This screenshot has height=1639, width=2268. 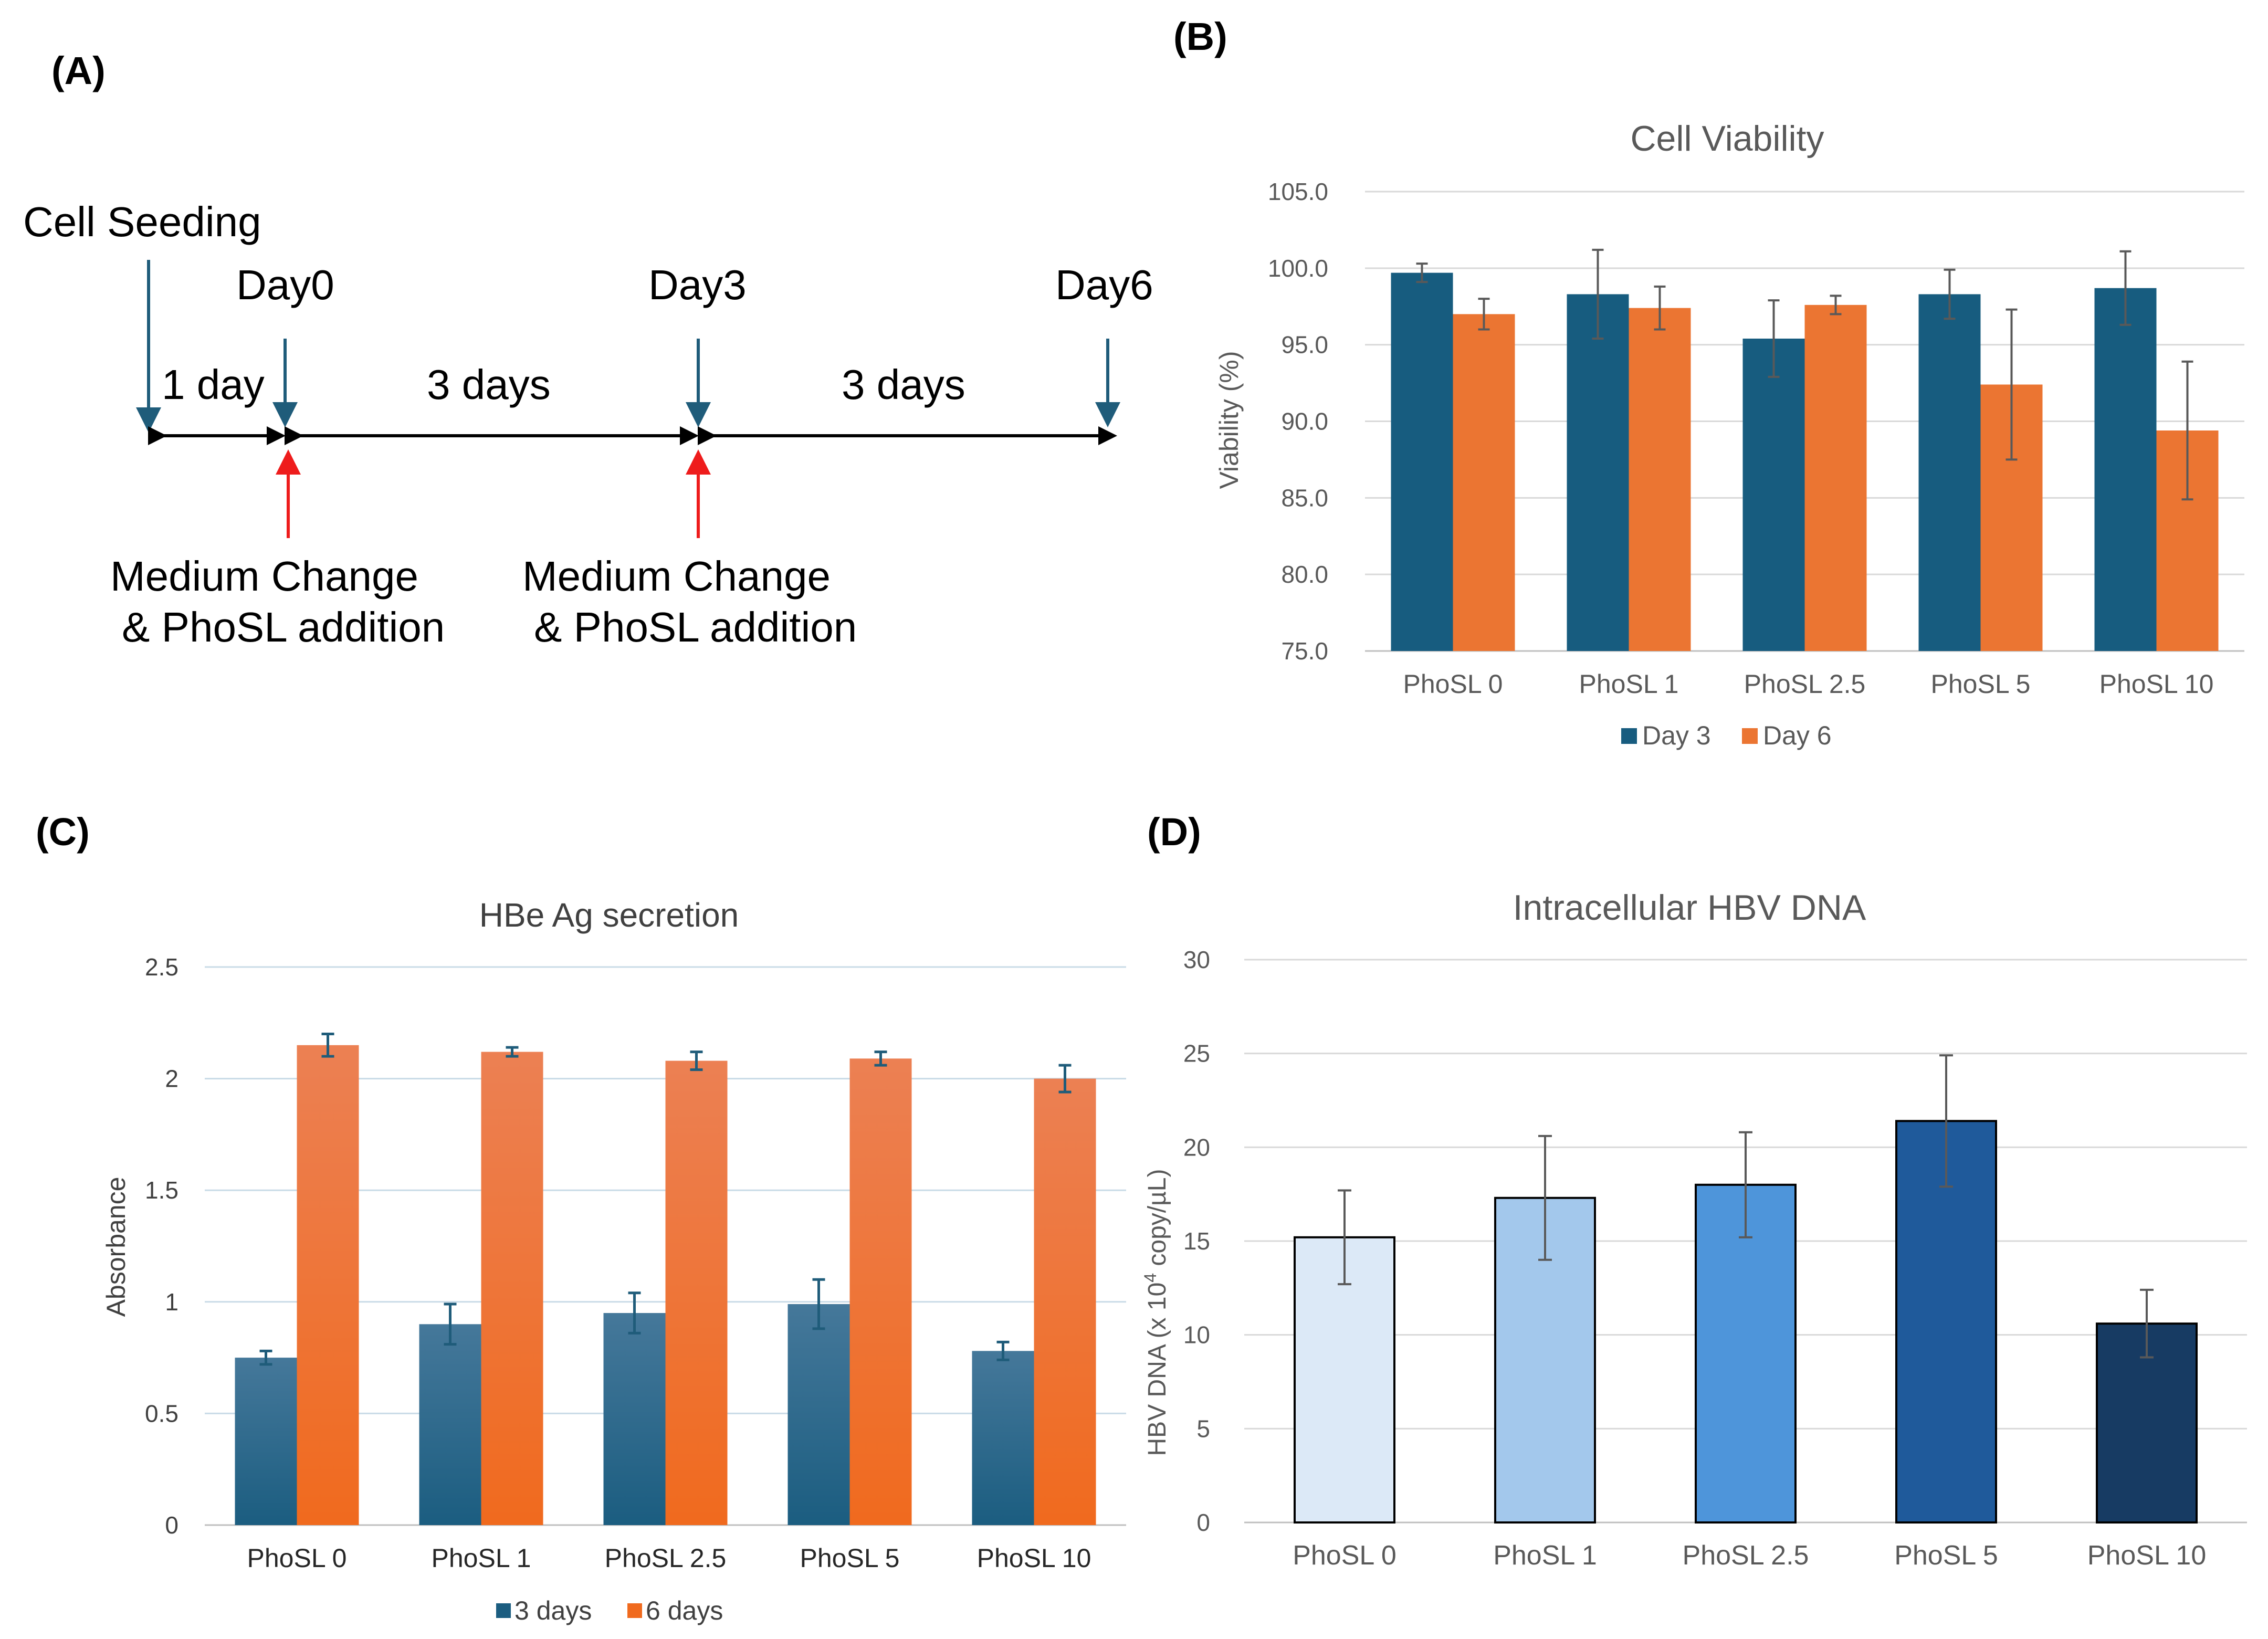 What do you see at coordinates (634, 1419) in the screenshot?
I see `bar-c-s0-c2` at bounding box center [634, 1419].